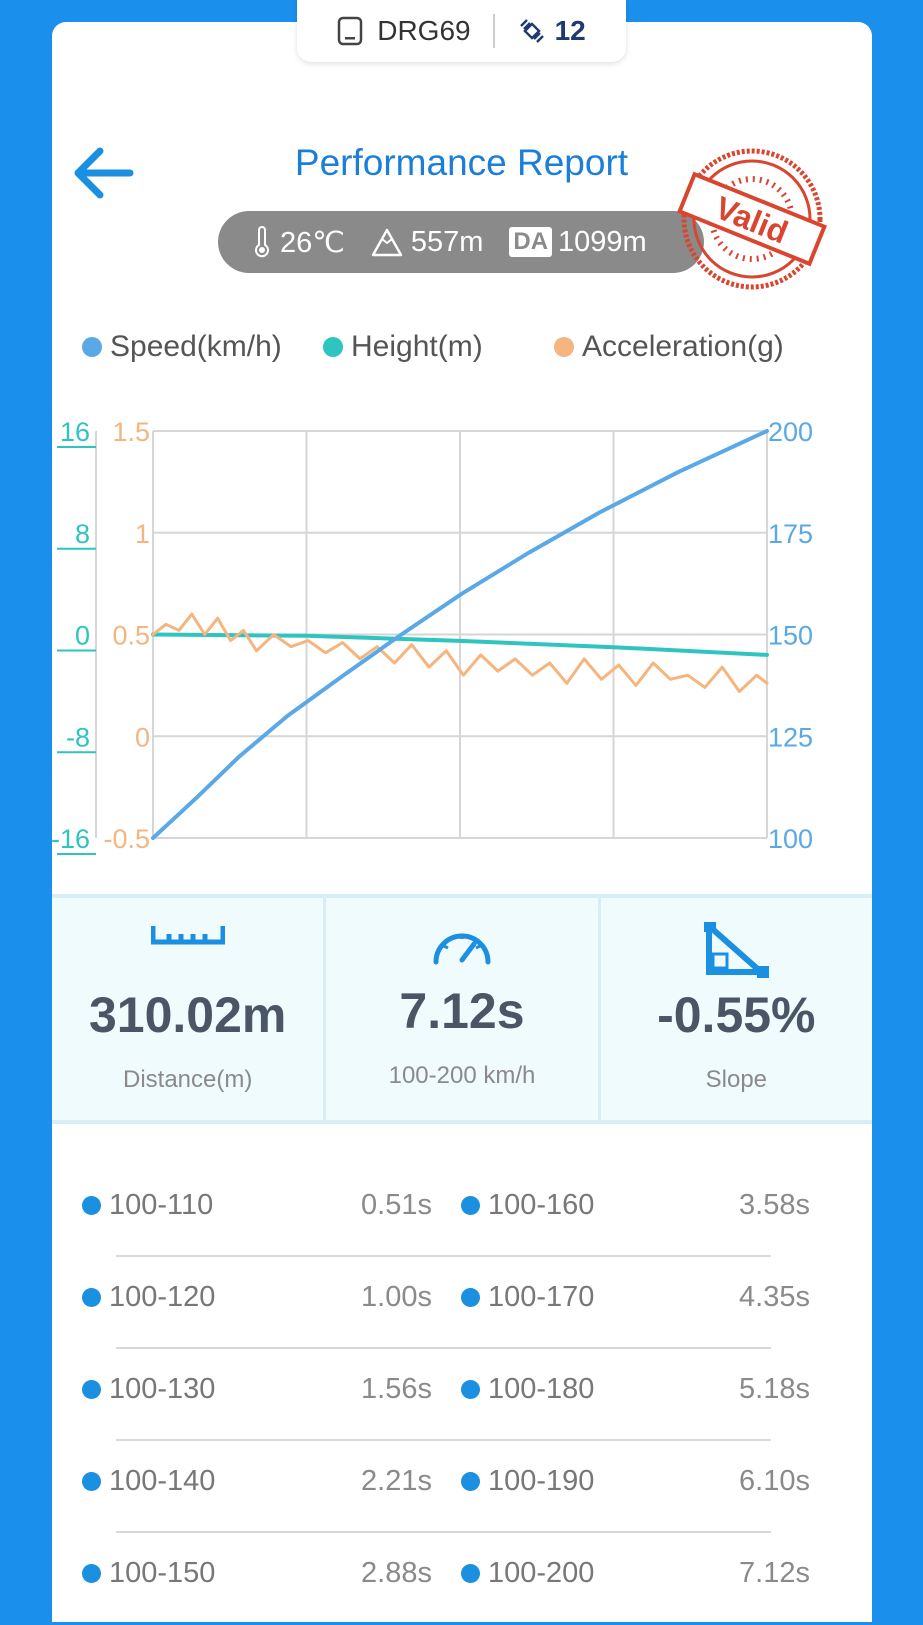 The image size is (923, 1625). What do you see at coordinates (790, 839) in the screenshot?
I see `speed-axis-tick: 100` at bounding box center [790, 839].